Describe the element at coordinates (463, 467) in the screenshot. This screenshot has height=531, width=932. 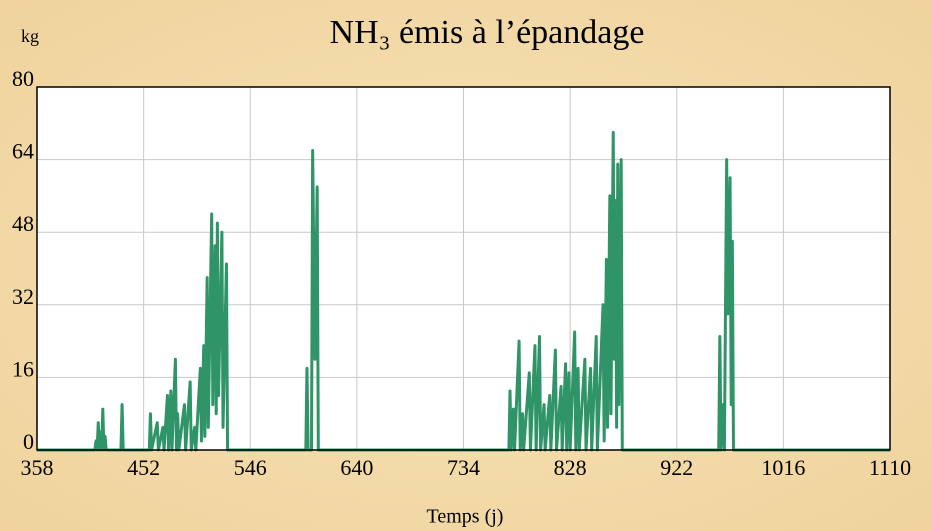
I see `x-tick-label: 734` at that location.